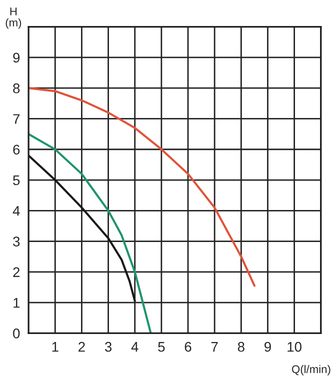 The width and height of the screenshot is (336, 383). What do you see at coordinates (81, 347) in the screenshot?
I see `x-tick-label: 2` at bounding box center [81, 347].